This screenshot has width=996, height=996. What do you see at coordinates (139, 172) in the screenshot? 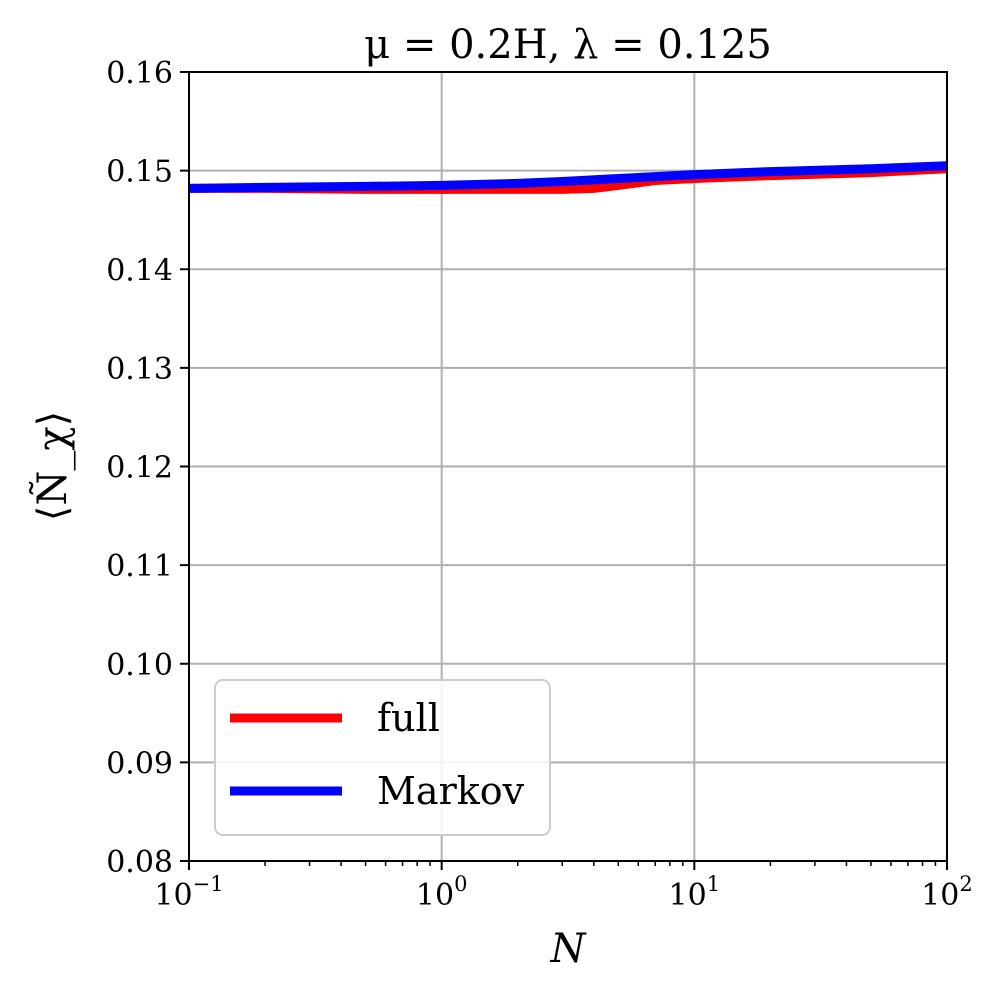
I see `y-tick-label: 0.15` at bounding box center [139, 172].